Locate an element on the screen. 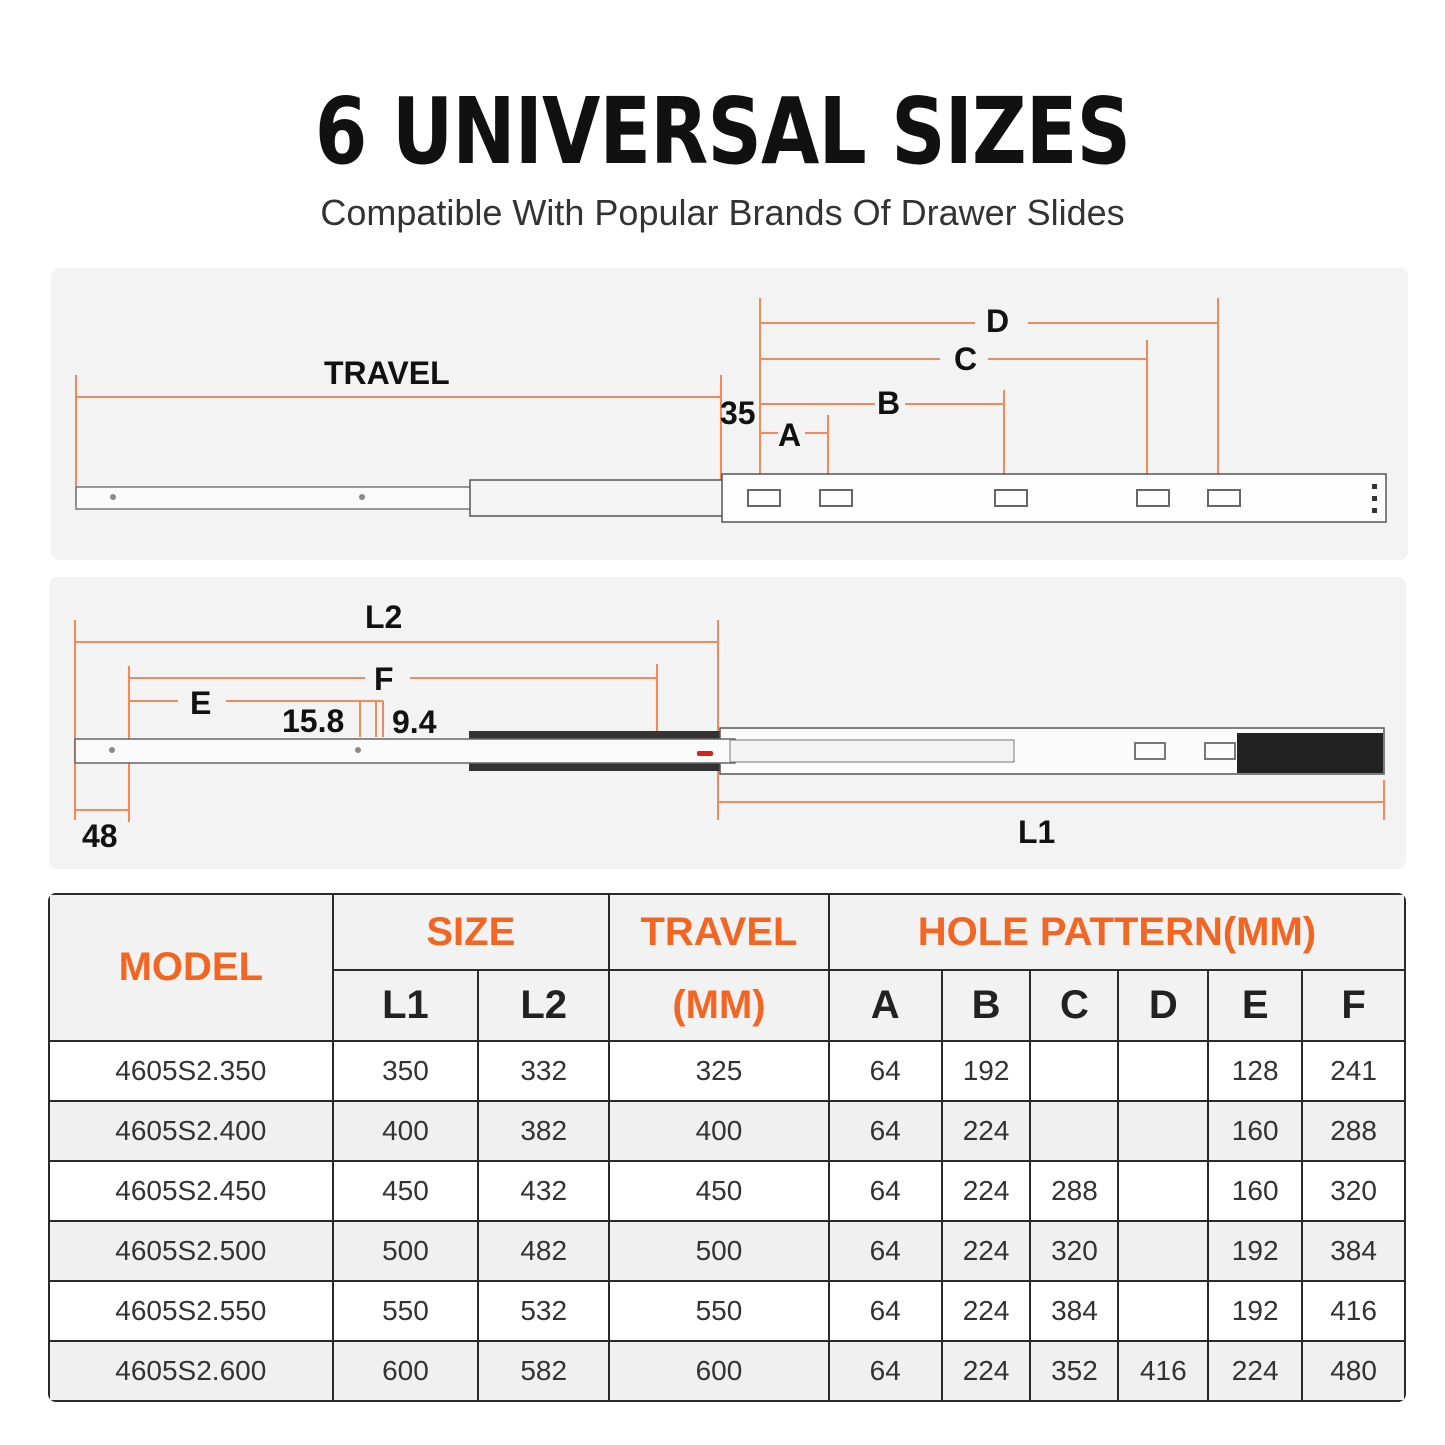 Image resolution: width=1445 pixels, height=1445 pixels. table-cell: 582 is located at coordinates (544, 1371).